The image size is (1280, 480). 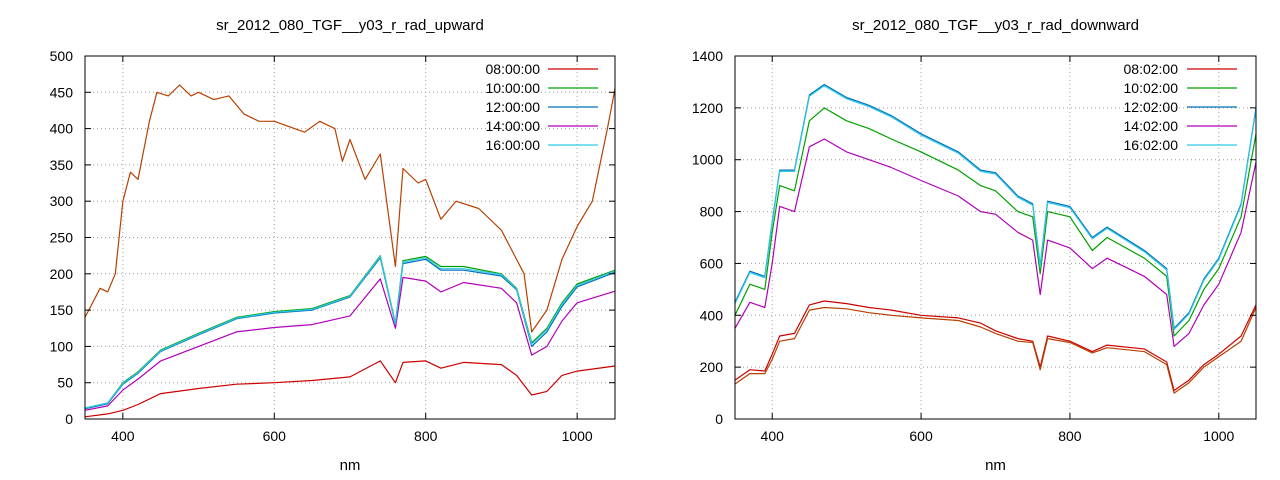 I want to click on y-tick-label: 300, so click(x=62, y=201).